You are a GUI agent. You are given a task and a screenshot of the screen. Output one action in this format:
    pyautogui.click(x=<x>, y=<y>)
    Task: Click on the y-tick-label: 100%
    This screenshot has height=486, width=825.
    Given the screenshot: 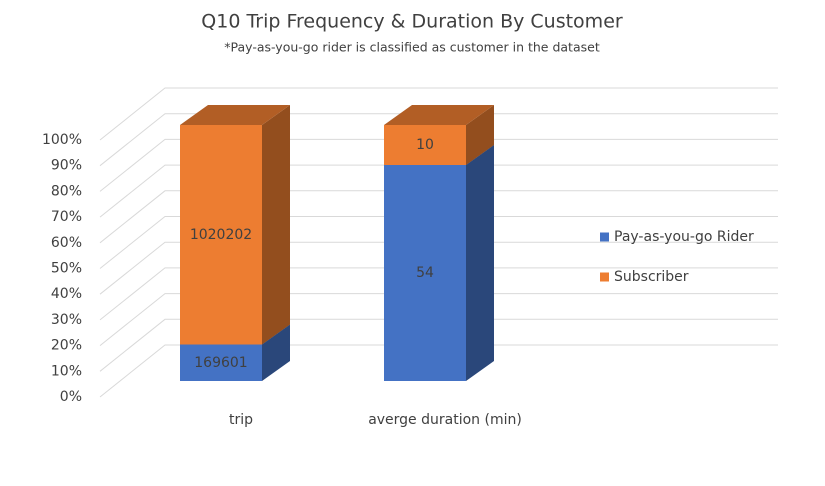 What is the action you would take?
    pyautogui.click(x=62, y=140)
    